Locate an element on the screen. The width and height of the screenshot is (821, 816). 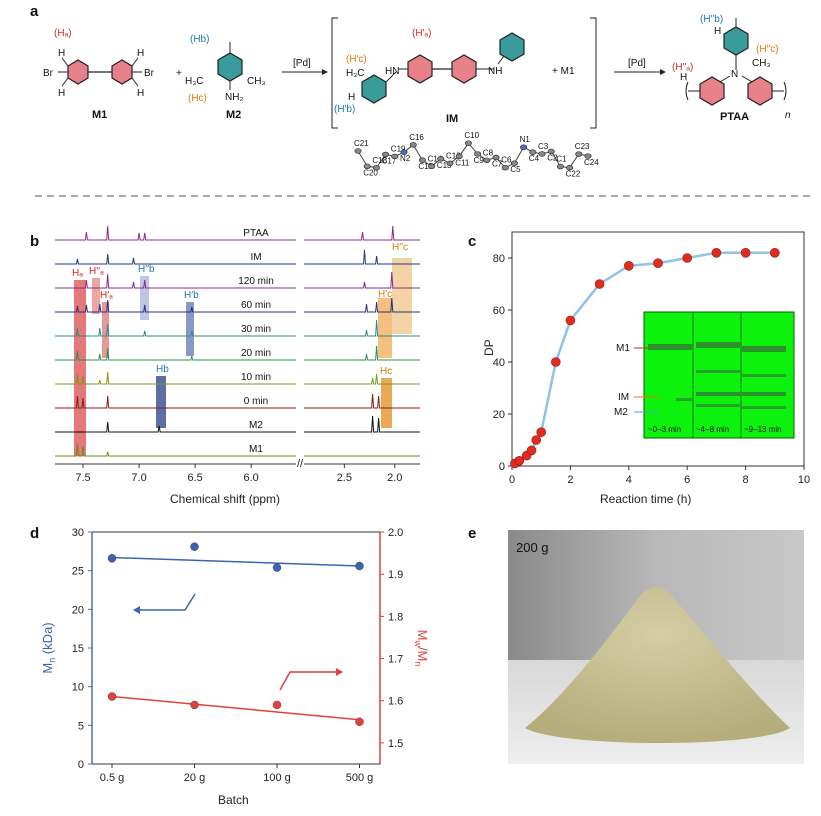
ylabel-left-n: n is located at coordinates (52, 660).